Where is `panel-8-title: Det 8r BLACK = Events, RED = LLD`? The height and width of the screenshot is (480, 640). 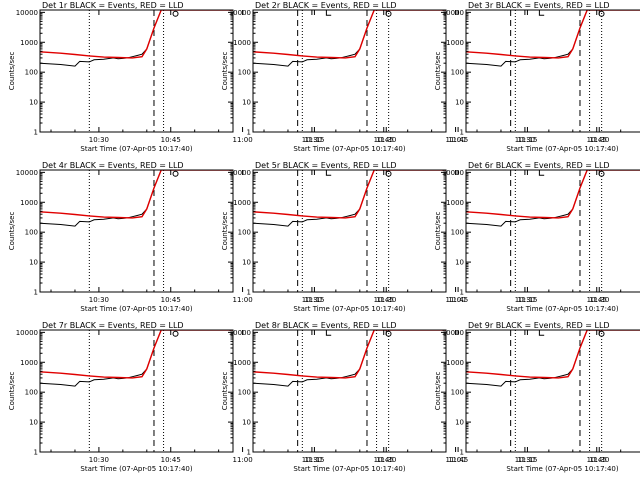
panel-8-title: Det 8r BLACK = Events, RED = LLD is located at coordinates (326, 325).